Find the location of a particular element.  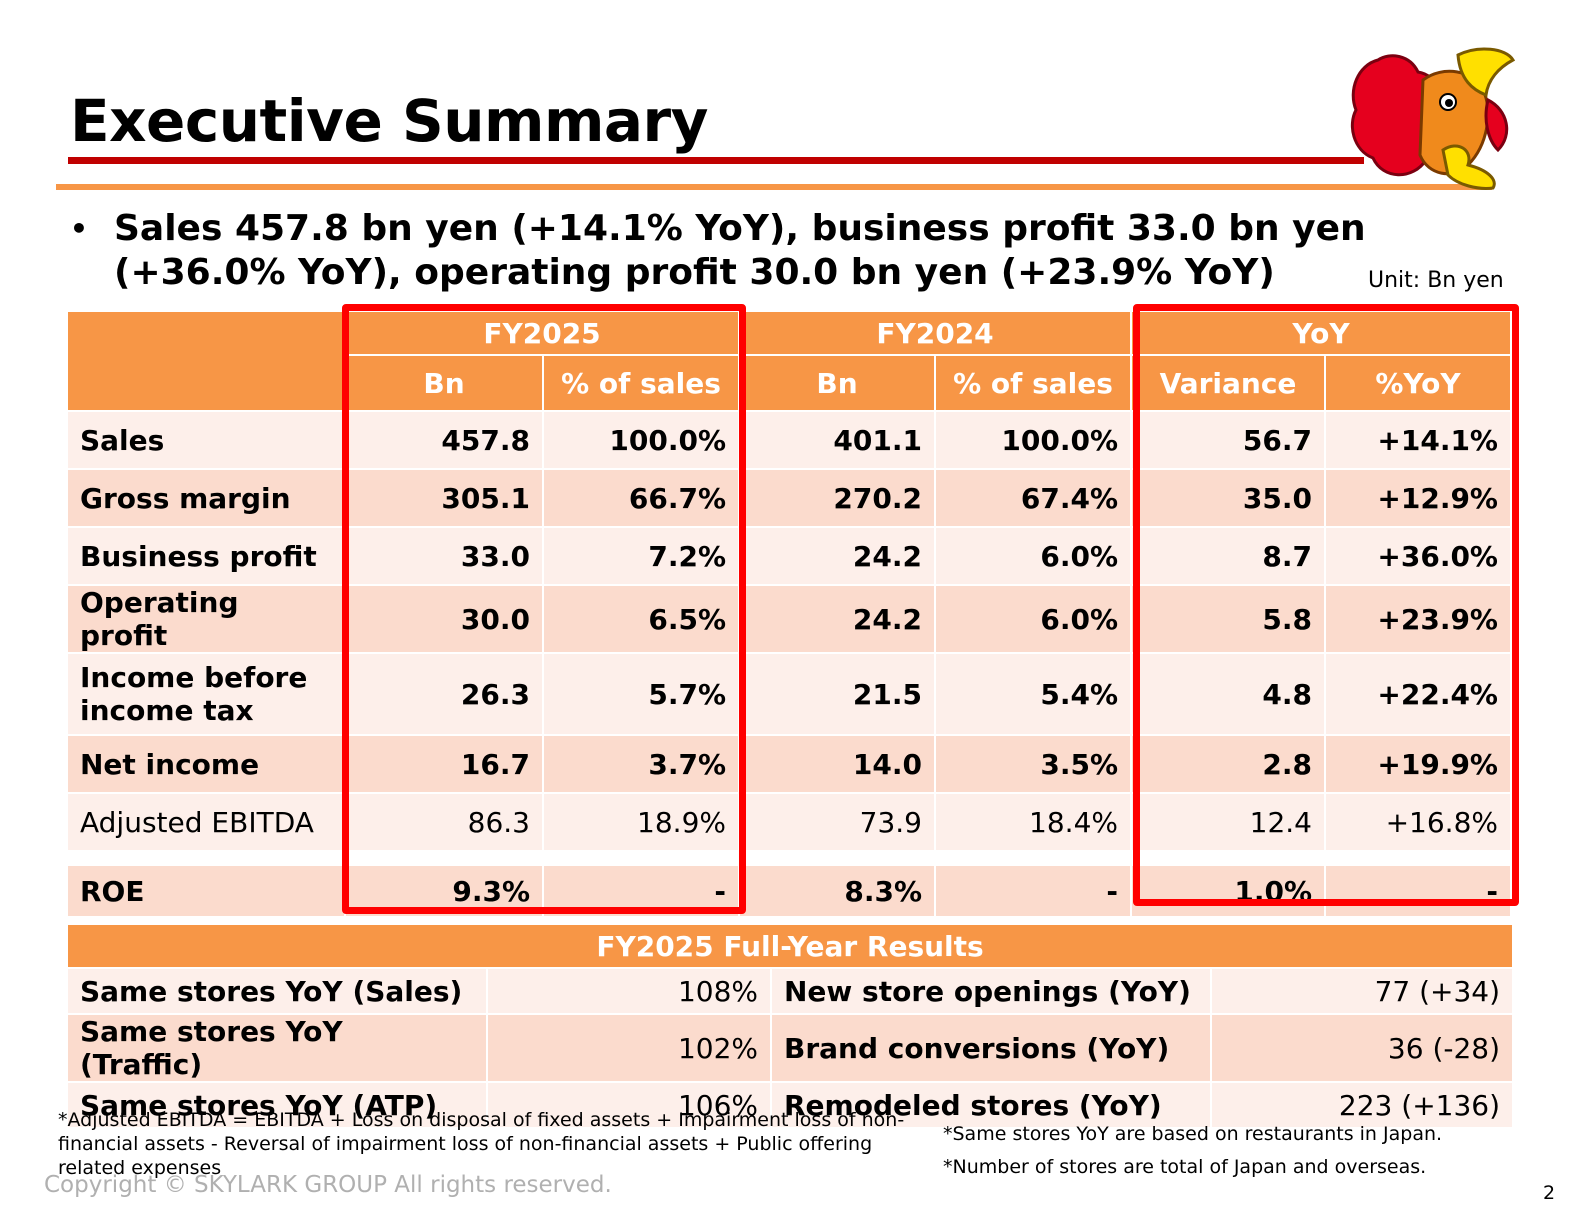

subheader-fy2025-bn: Bn is located at coordinates (444, 383).